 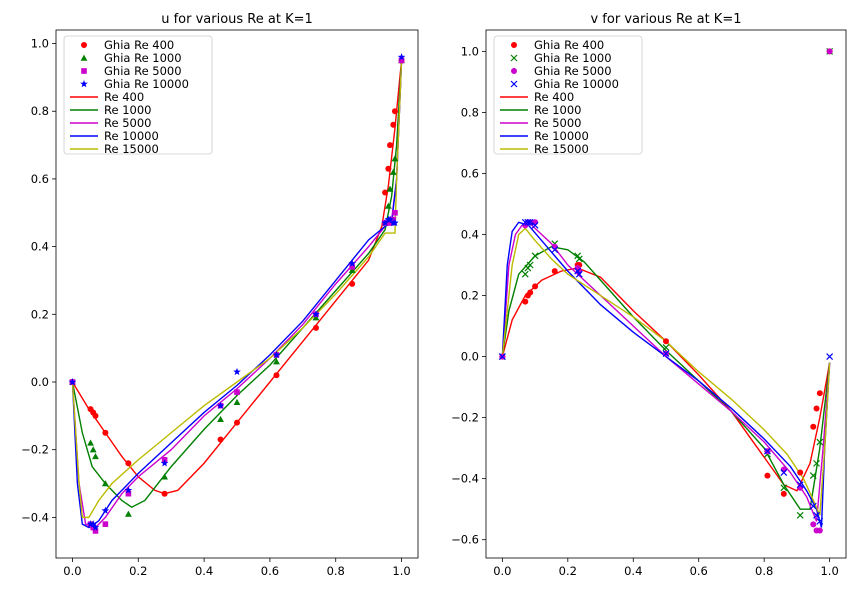 I want to click on y-tick-label: 0.4, so click(x=40, y=247).